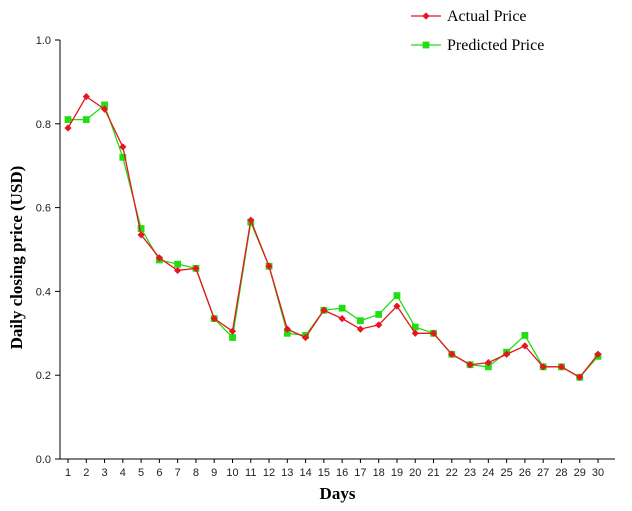 This screenshot has height=511, width=632. I want to click on legend: Actual Price Predicted Price, so click(477, 31).